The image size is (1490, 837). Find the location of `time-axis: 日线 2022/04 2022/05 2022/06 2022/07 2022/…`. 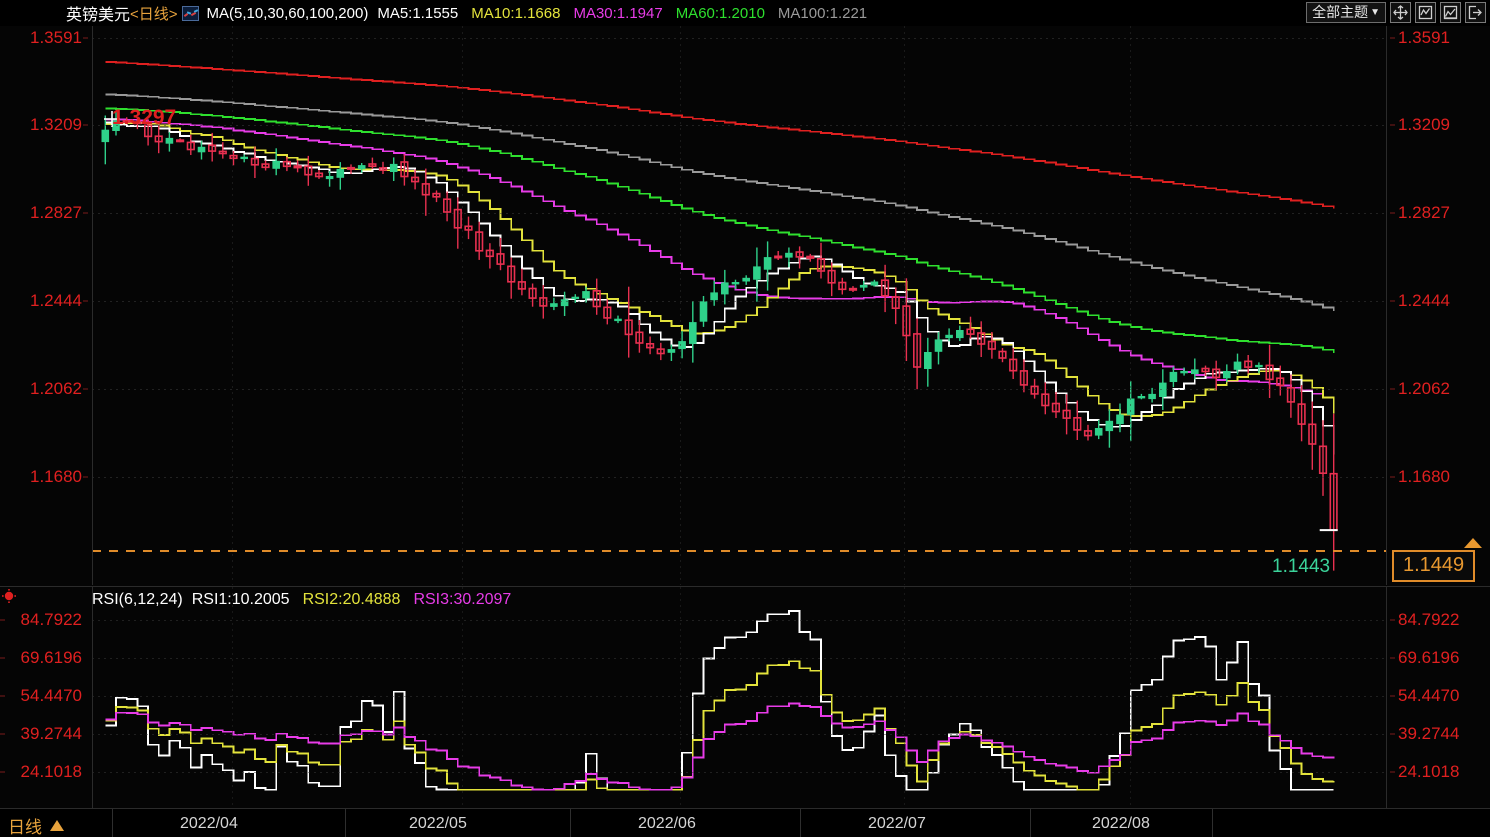

time-axis: 日线 2022/04 2022/05 2022/06 2022/07 2022/… is located at coordinates (745, 822).